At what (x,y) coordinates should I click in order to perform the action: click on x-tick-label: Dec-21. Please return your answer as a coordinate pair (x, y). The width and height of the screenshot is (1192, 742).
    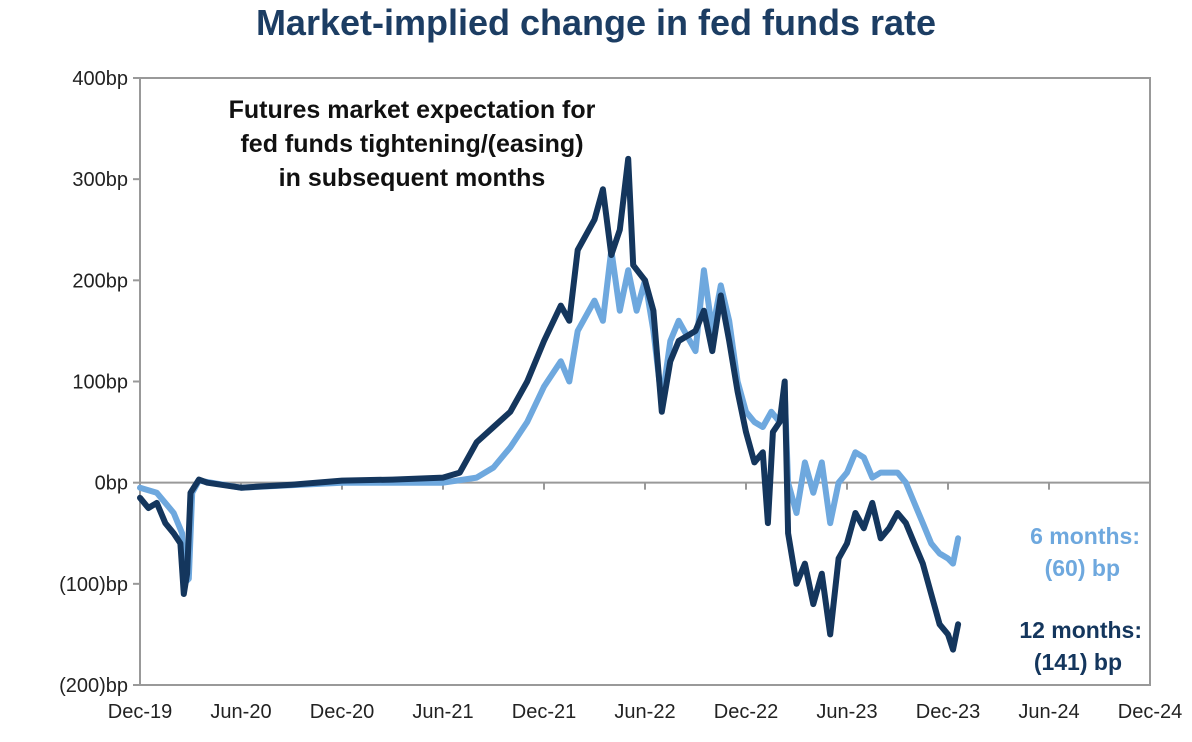
    Looking at the image, I should click on (544, 712).